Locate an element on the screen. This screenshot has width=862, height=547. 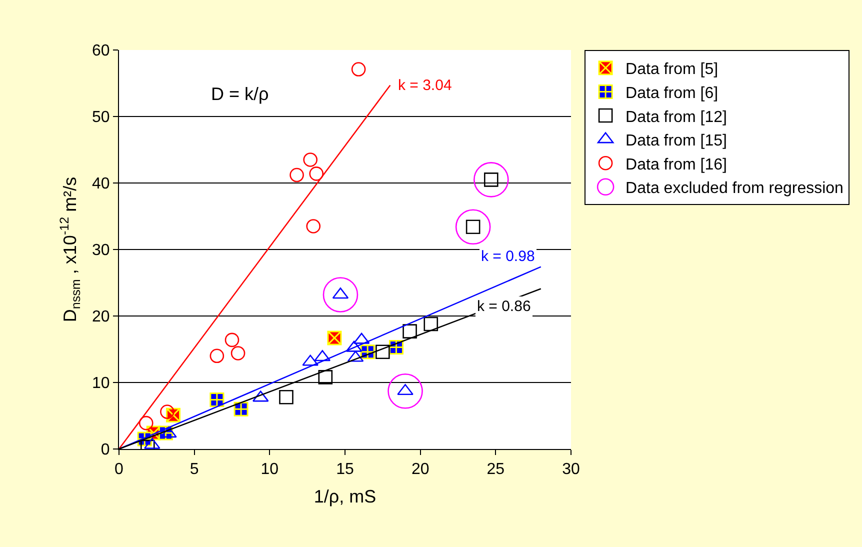
legend-label: Data from [6] is located at coordinates (672, 93).